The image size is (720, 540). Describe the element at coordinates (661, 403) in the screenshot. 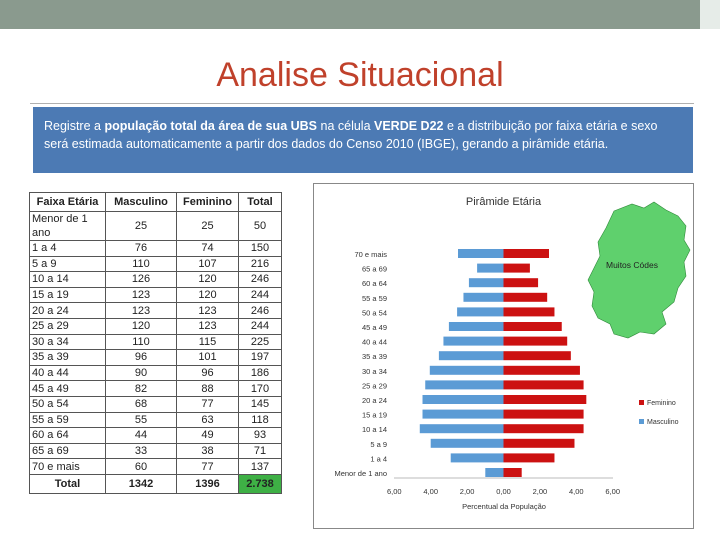

I see `legend-label-feminino: Feminino` at that location.